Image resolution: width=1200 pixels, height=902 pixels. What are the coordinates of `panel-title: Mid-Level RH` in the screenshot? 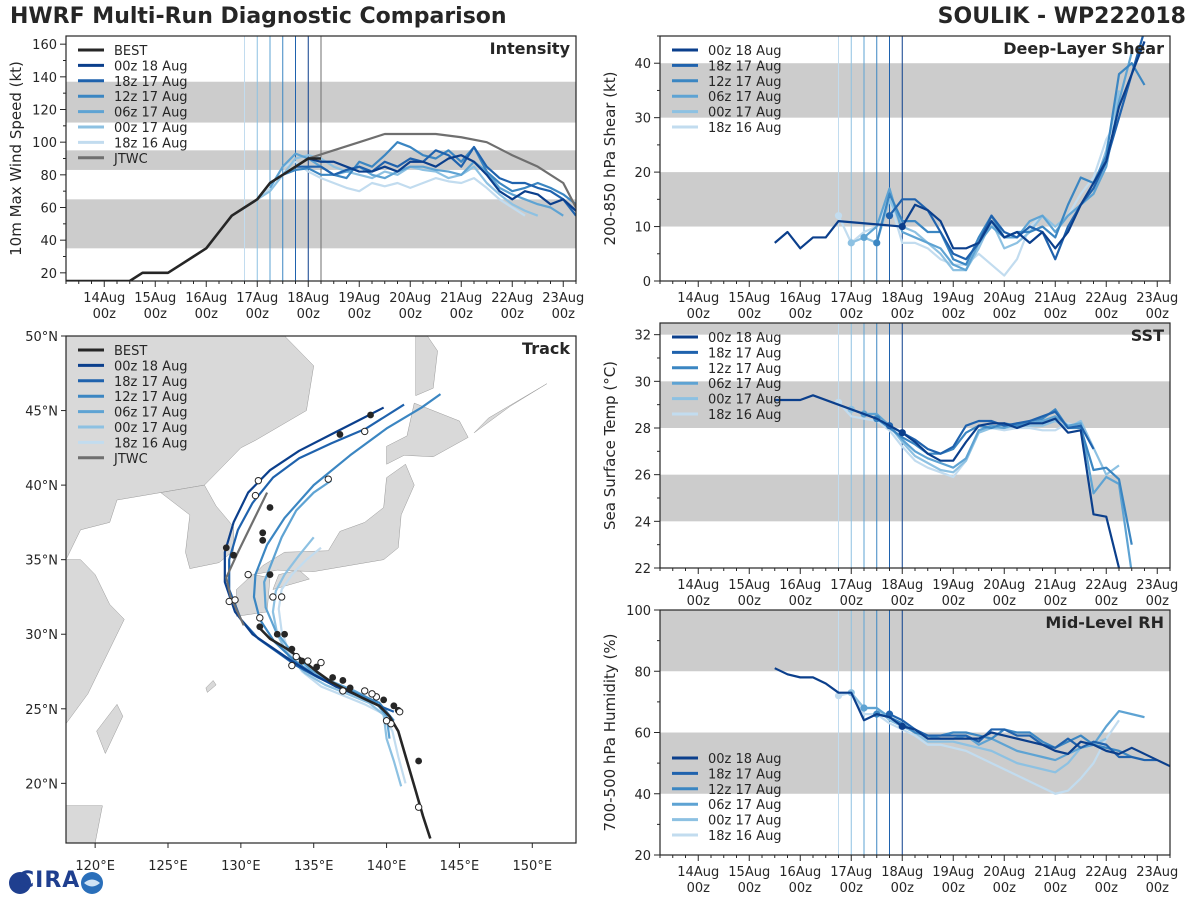 It's located at (1104, 622).